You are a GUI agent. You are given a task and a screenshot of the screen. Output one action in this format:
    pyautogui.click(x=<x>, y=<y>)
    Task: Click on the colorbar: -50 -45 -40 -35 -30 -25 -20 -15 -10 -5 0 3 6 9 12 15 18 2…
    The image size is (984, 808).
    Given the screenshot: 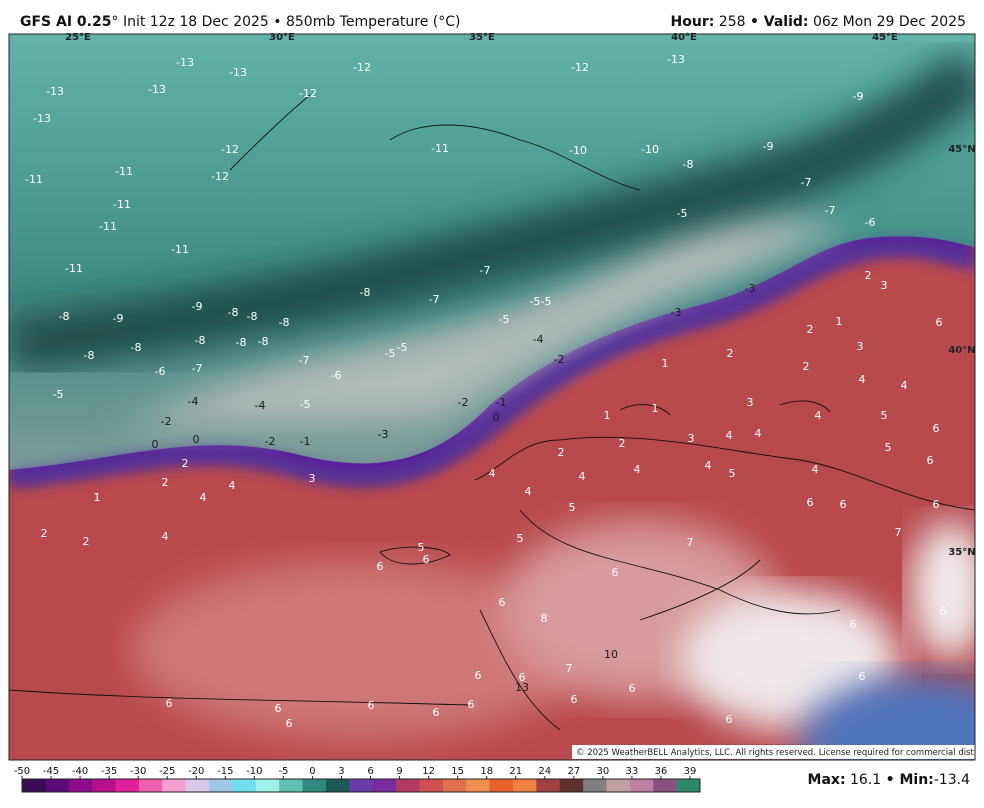 What is the action you would take?
    pyautogui.click(x=357, y=779)
    